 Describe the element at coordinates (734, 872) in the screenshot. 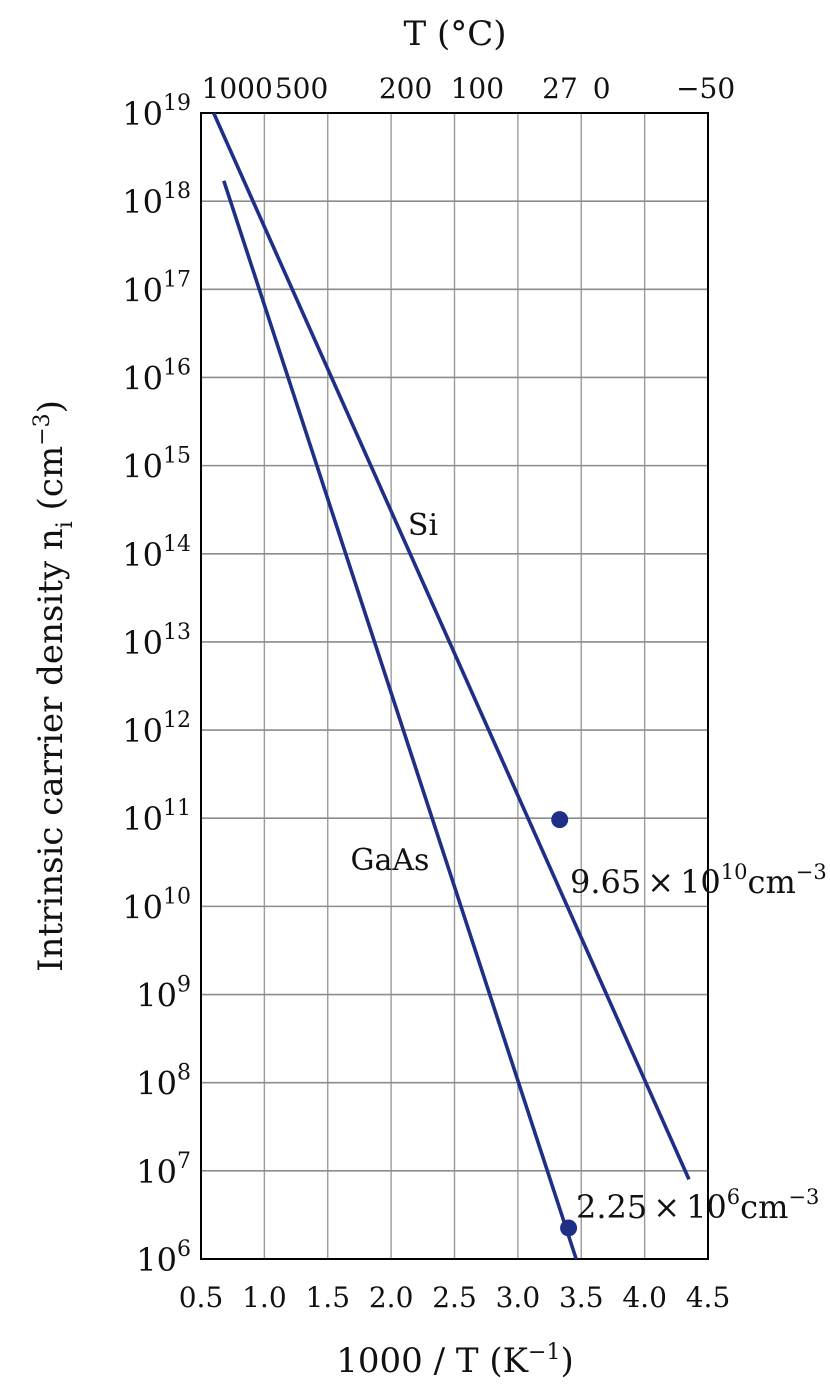

I see `si-value-exp: 10` at that location.